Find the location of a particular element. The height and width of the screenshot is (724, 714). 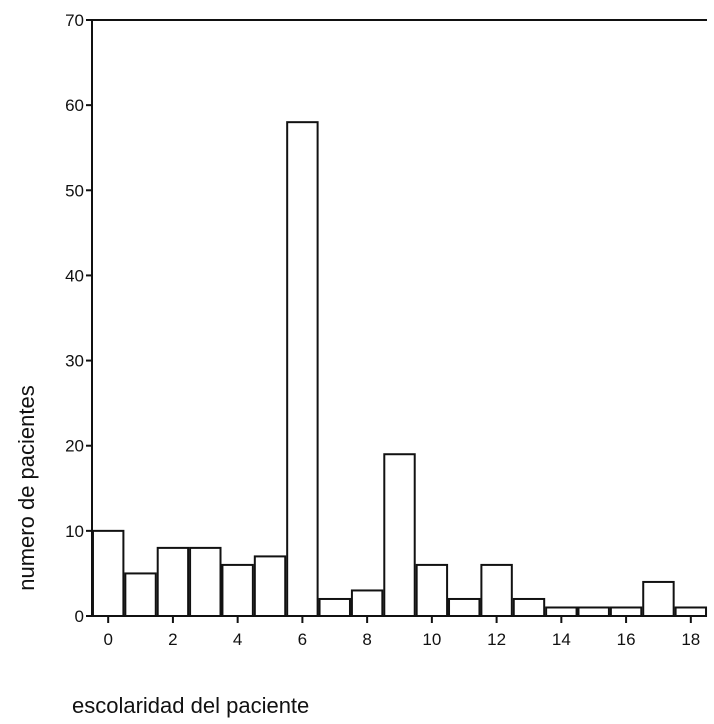

x-tick-label-14: 14 is located at coordinates (561, 639).